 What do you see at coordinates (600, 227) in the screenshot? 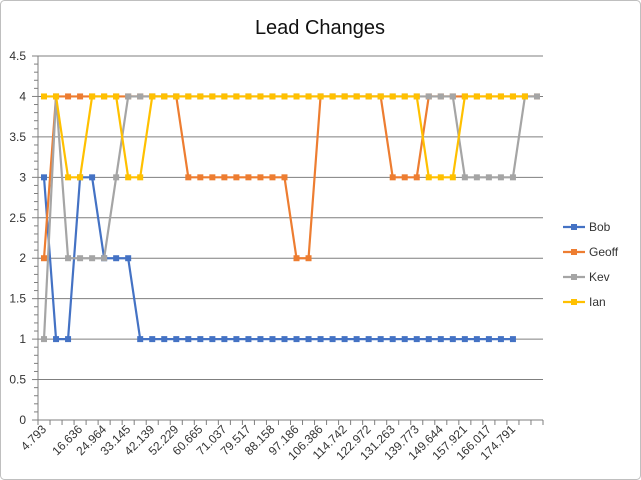
I see `legend-label: Bob` at bounding box center [600, 227].